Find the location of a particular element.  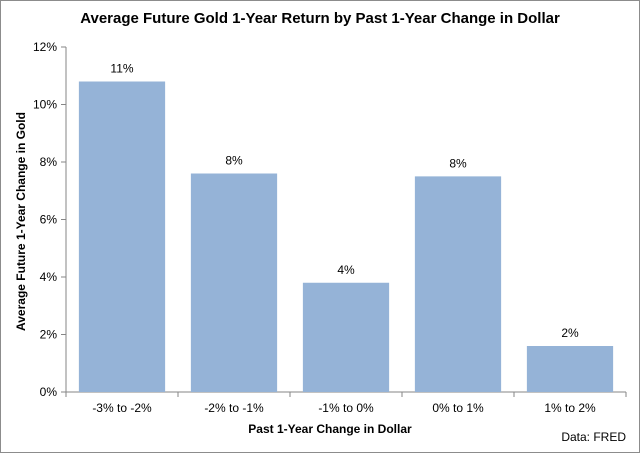

y-tick-label: 6% is located at coordinates (49, 220).